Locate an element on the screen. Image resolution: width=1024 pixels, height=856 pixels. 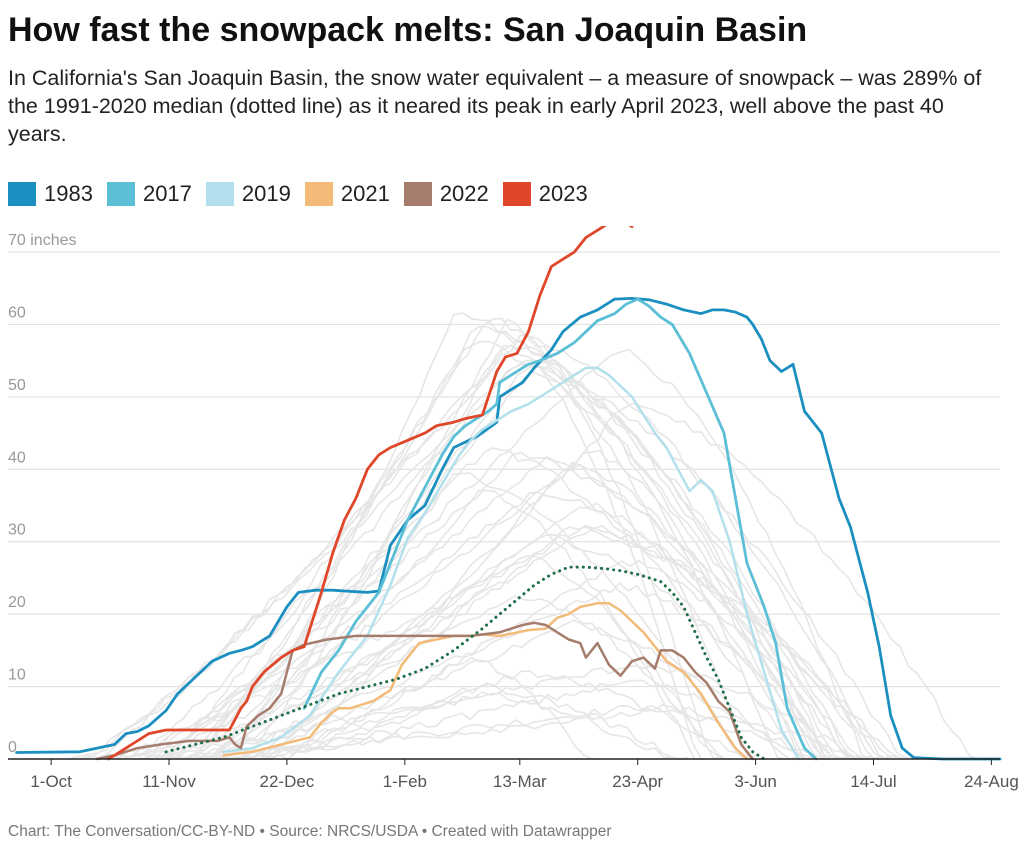
median-line is located at coordinates (465, 663).